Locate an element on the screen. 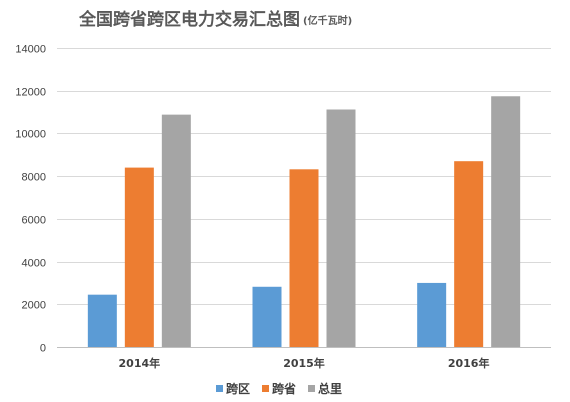  y-tick-label: 14000 is located at coordinates (30, 50).